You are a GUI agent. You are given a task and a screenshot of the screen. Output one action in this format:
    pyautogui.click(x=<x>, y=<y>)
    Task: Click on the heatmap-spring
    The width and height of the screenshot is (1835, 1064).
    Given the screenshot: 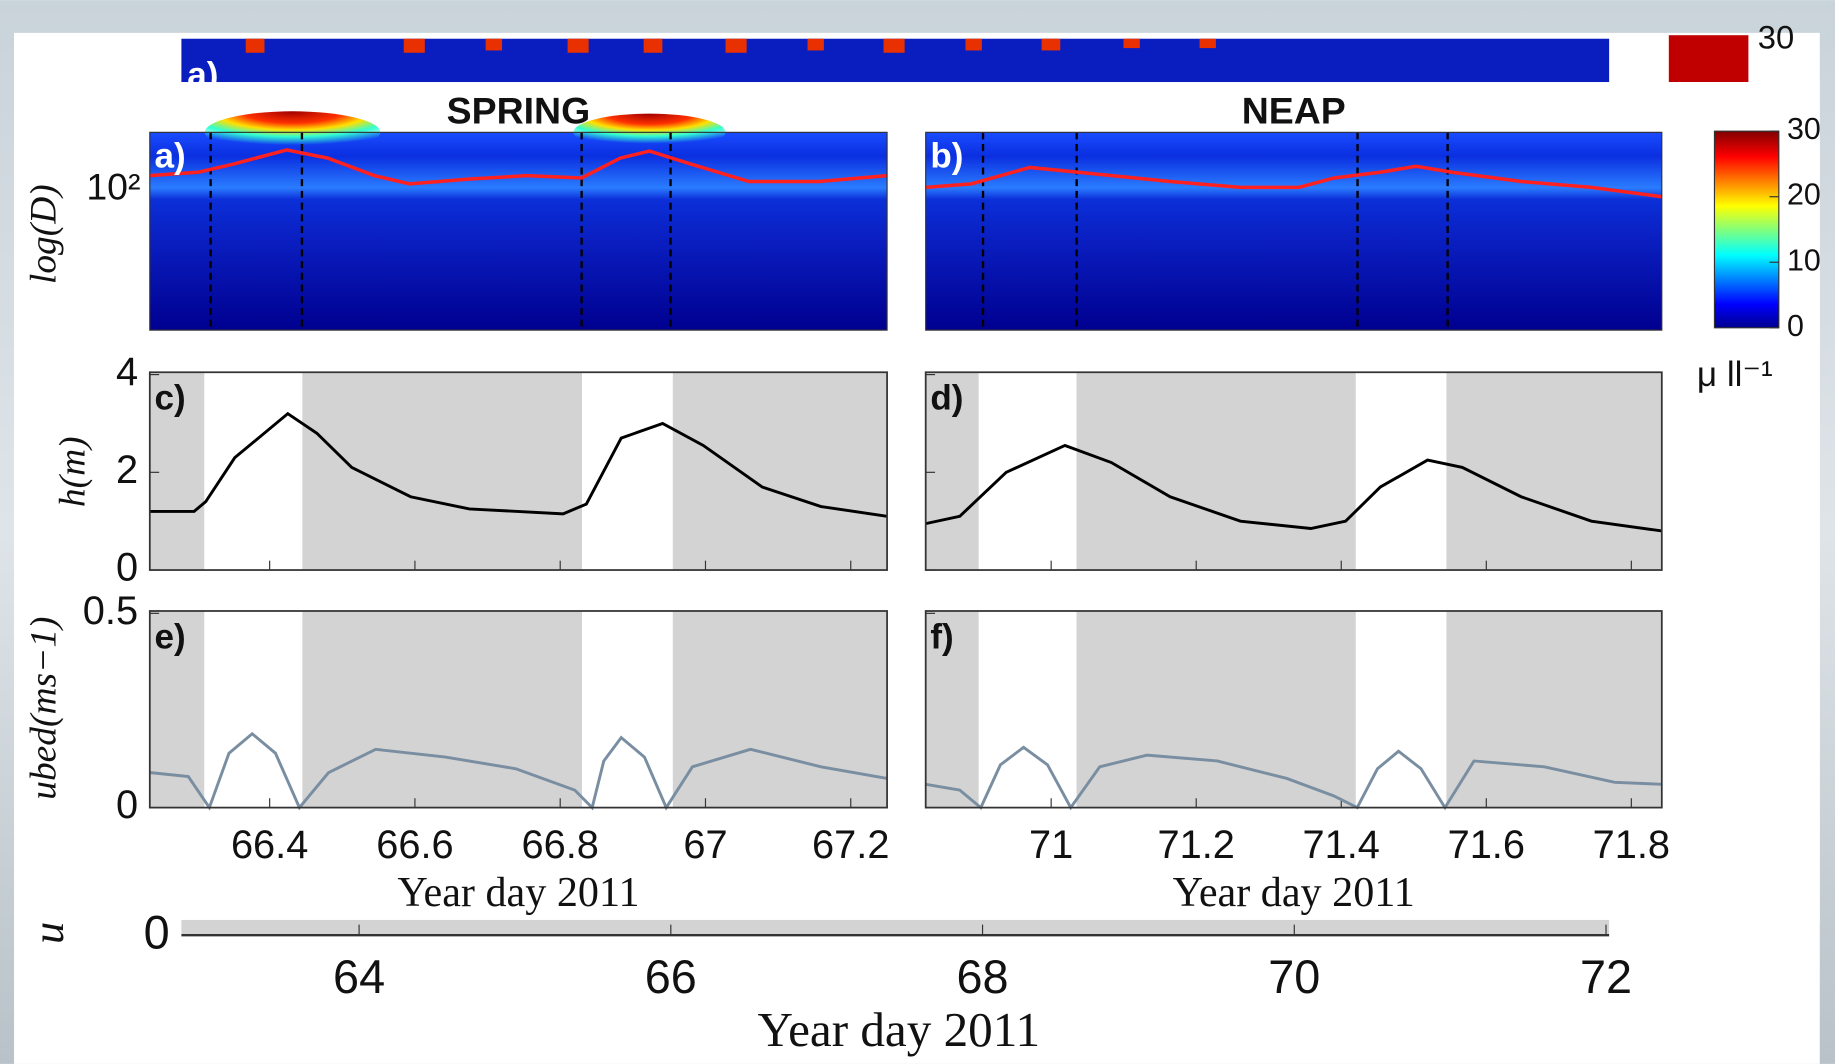 What is the action you would take?
    pyautogui.click(x=518, y=221)
    